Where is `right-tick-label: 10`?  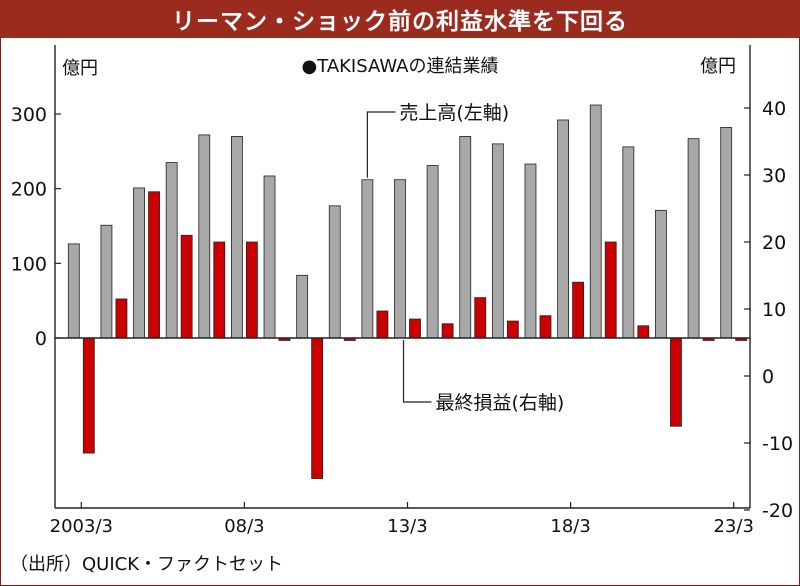 right-tick-label: 10 is located at coordinates (774, 310).